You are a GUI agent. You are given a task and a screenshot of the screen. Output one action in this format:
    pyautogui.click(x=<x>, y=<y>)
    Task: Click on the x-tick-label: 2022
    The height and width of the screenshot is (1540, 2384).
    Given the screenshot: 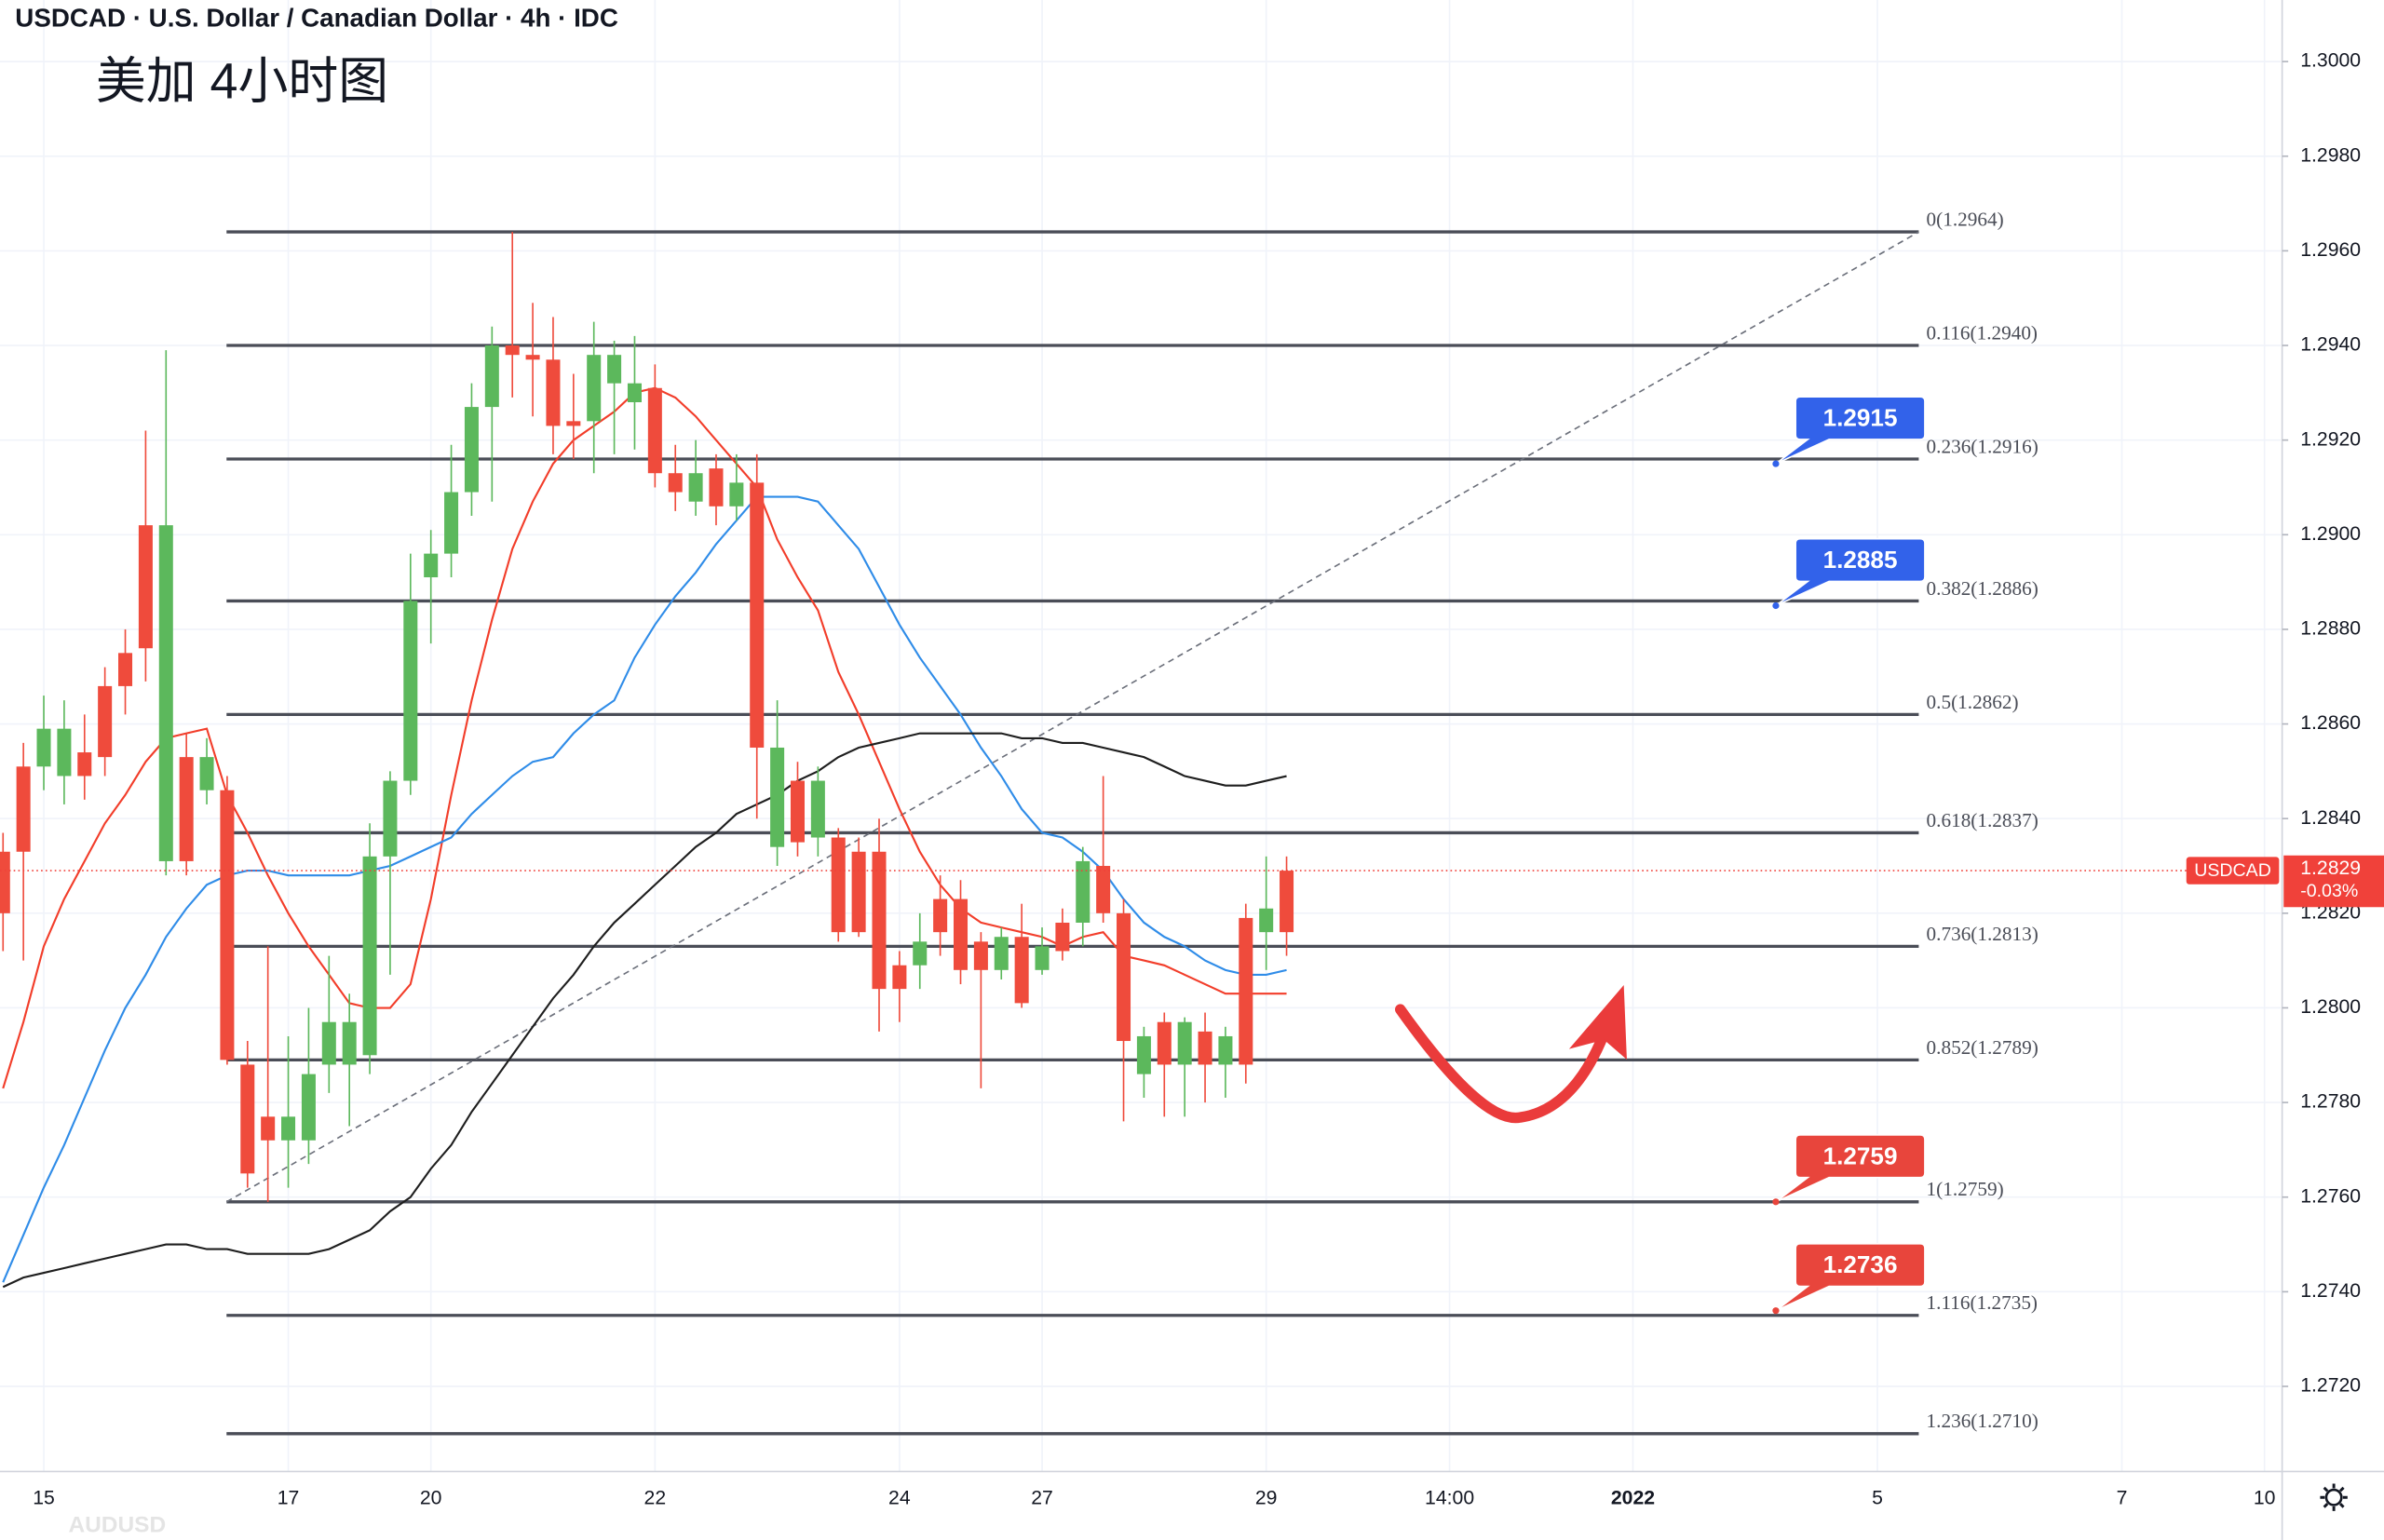 What is the action you would take?
    pyautogui.click(x=1633, y=1498)
    